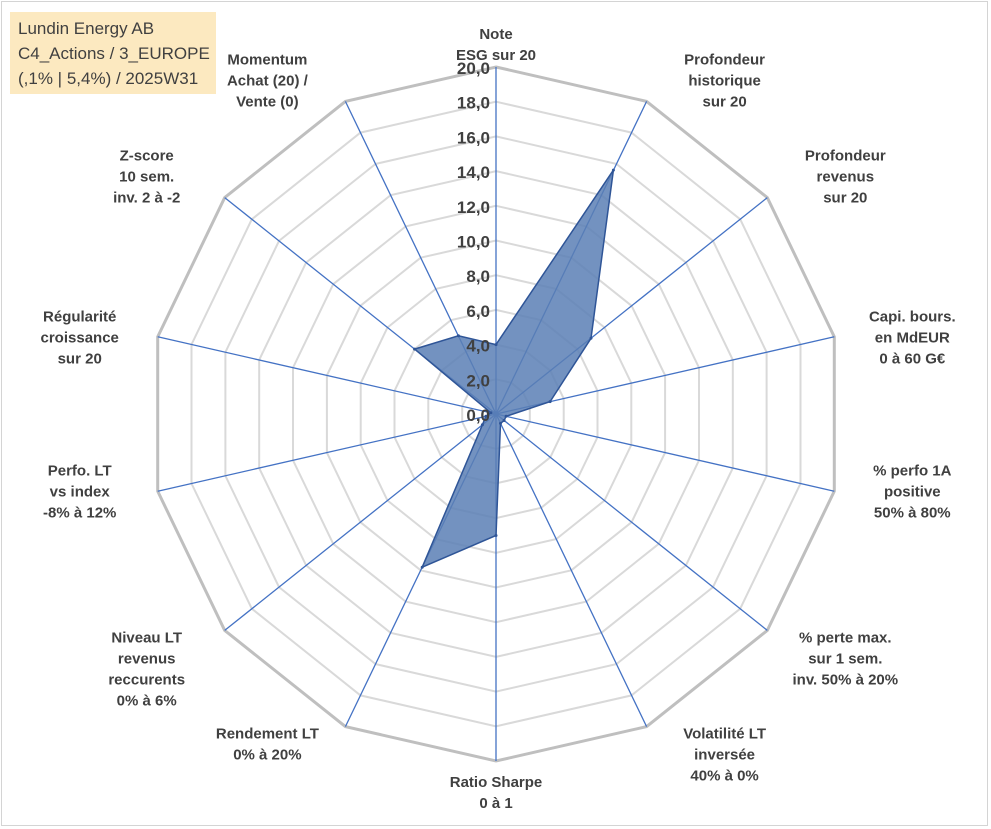 This screenshot has width=991, height=829. Describe the element at coordinates (478, 380) in the screenshot. I see `tick-label: 2,0` at that location.